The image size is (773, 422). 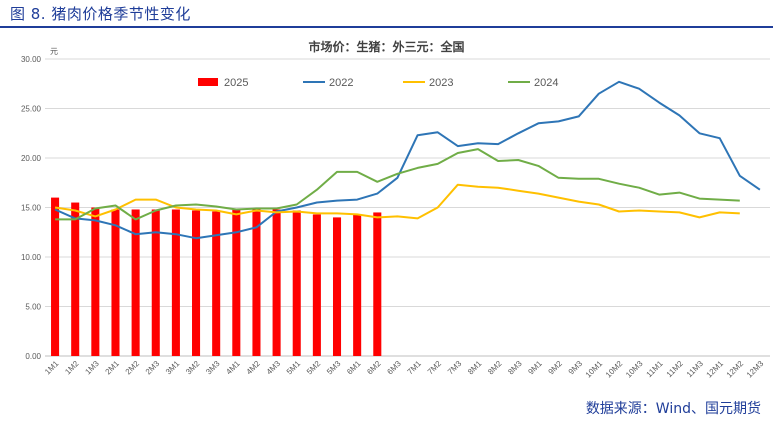 I want to click on x-tick-label: 4M2, so click(x=254, y=368).